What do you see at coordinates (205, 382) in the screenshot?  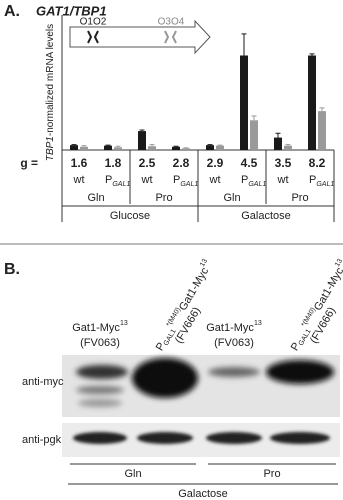 I see `bands` at bounding box center [205, 382].